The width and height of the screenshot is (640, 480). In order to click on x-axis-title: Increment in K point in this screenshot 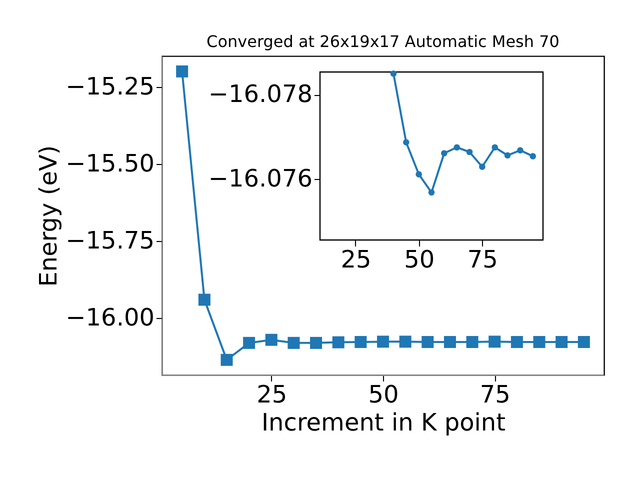, I will do `click(383, 422)`.